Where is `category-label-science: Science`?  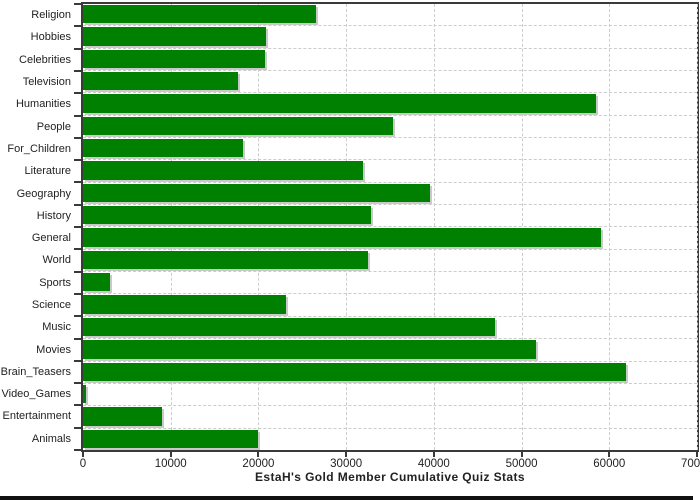 category-label-science: Science is located at coordinates (51, 305).